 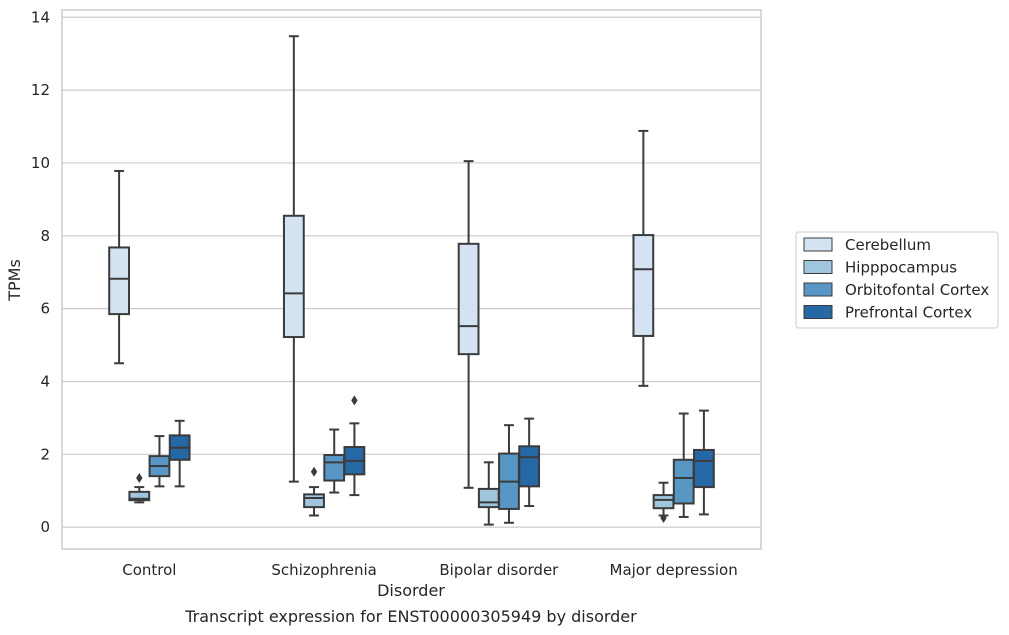 What do you see at coordinates (45, 381) in the screenshot?
I see `y-tick-label: 4` at bounding box center [45, 381].